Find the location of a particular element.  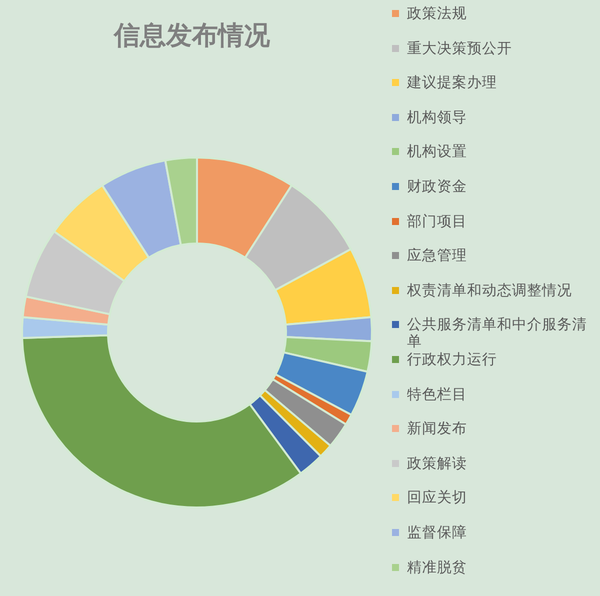

legend-label: 精准脱贫 is located at coordinates (437, 567).